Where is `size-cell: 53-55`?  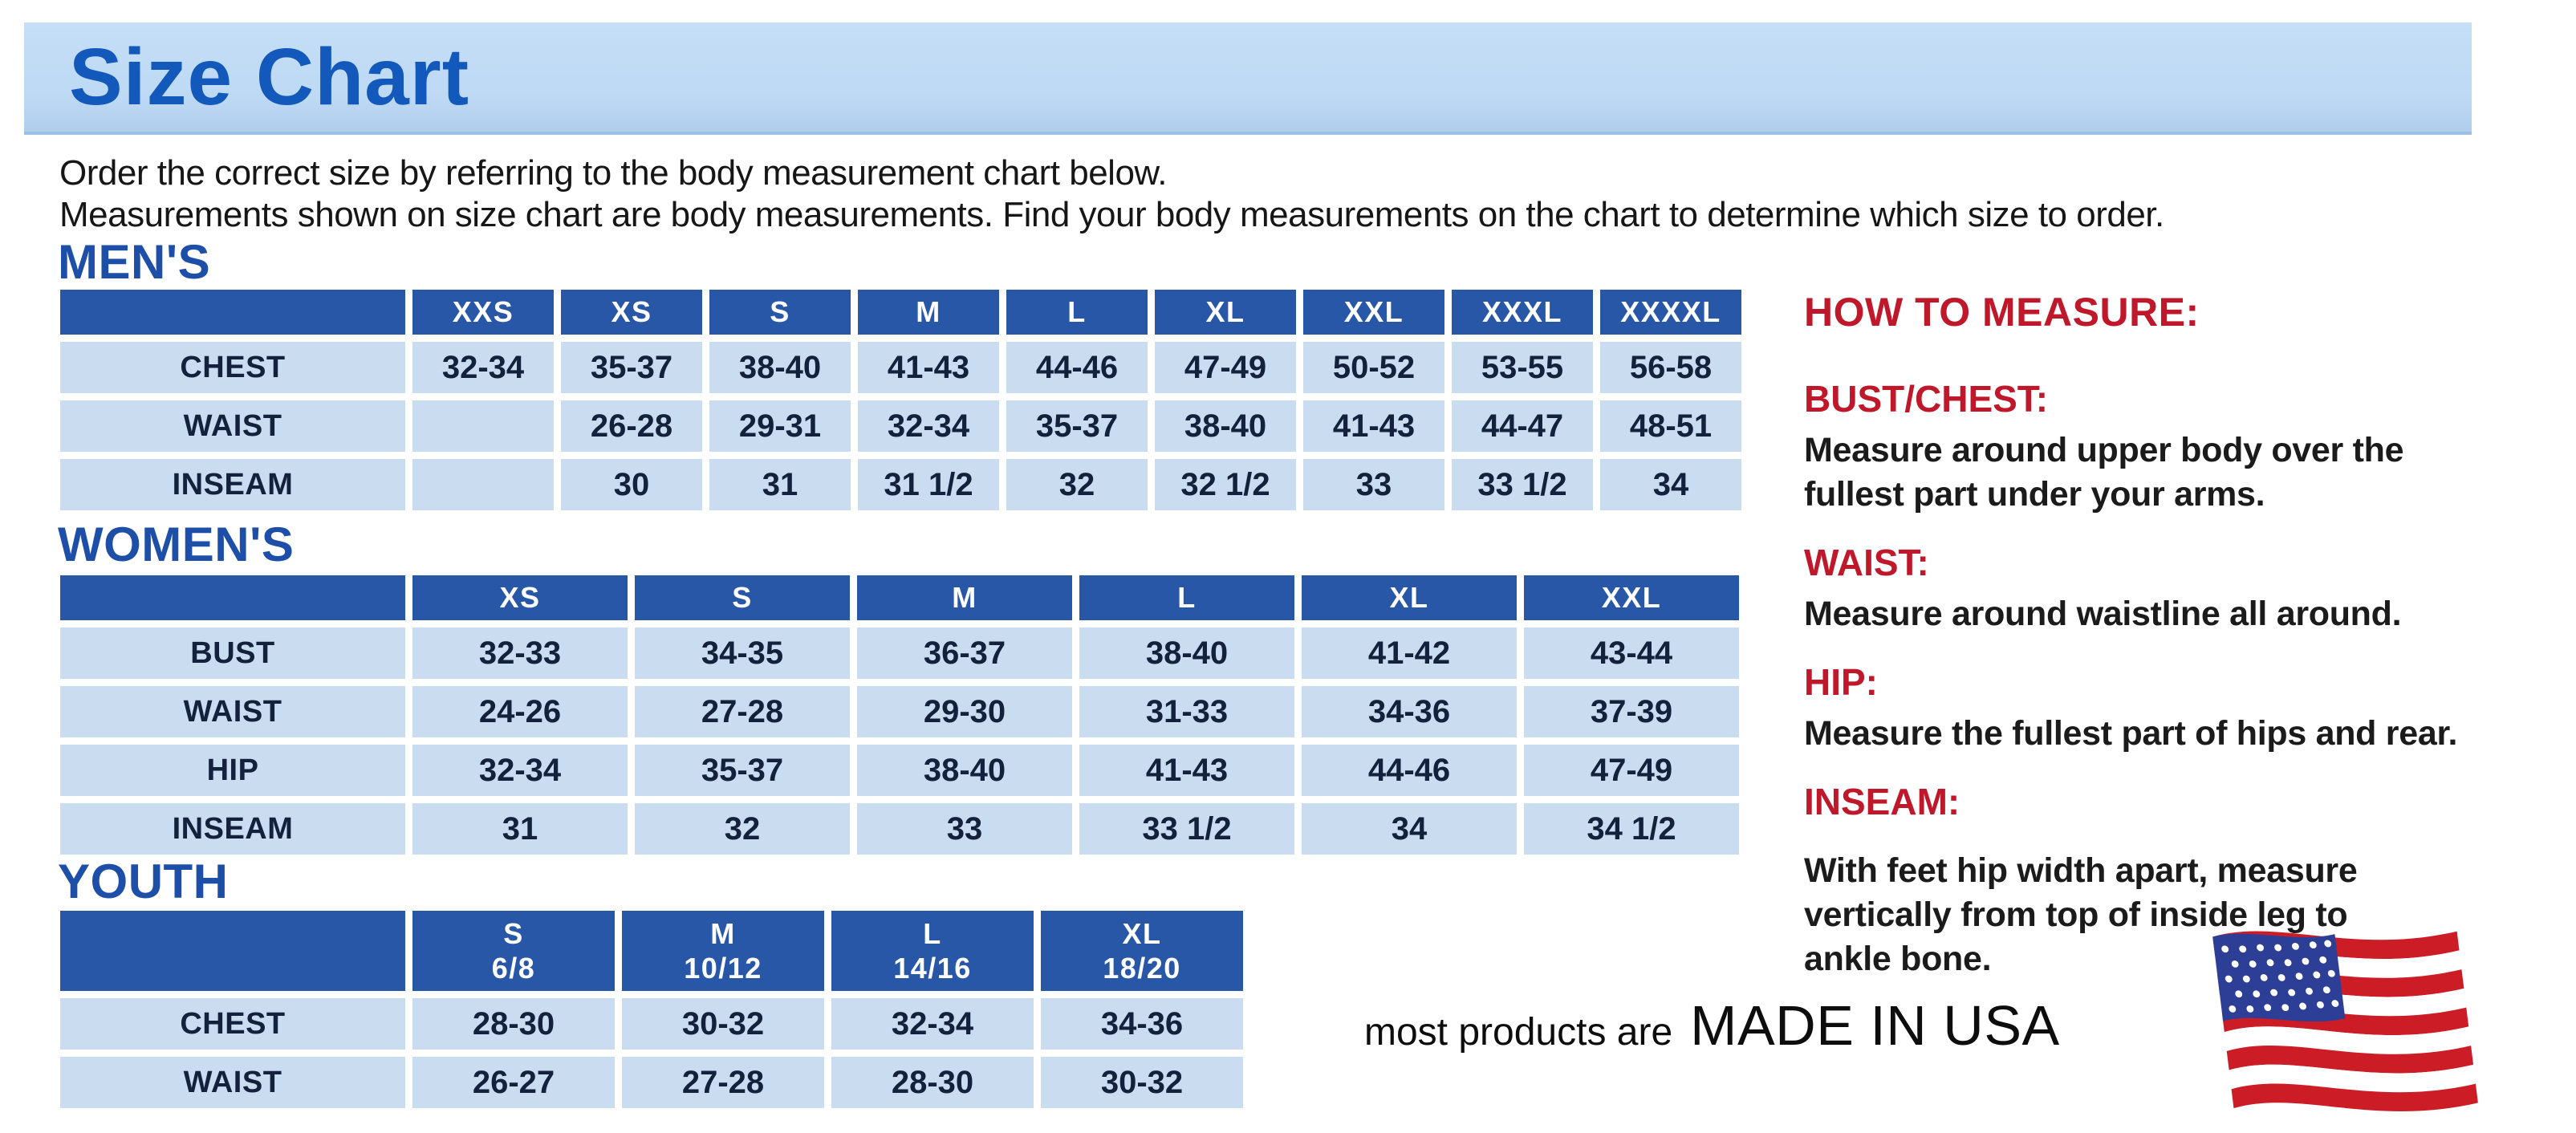 size-cell: 53-55 is located at coordinates (1522, 367).